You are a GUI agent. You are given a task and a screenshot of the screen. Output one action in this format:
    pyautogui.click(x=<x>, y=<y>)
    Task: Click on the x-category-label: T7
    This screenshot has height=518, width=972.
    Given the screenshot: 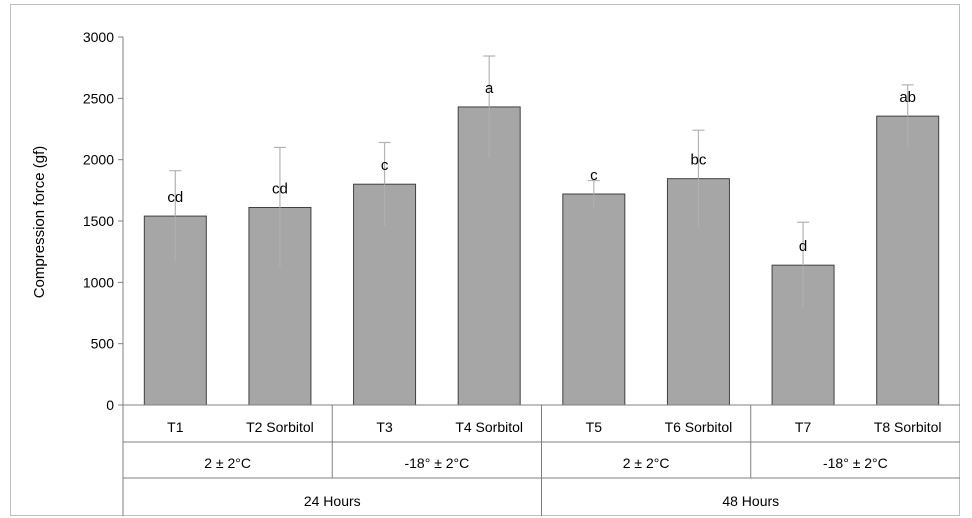 What is the action you would take?
    pyautogui.click(x=803, y=427)
    